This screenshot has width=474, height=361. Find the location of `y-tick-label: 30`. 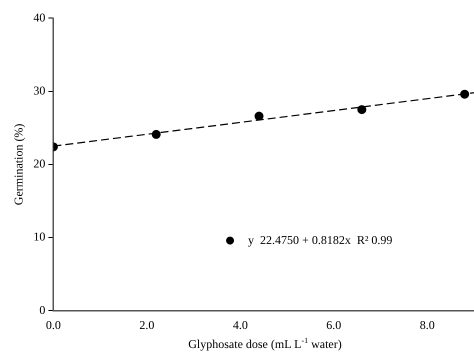

y-tick-label: 30 is located at coordinates (39, 90).